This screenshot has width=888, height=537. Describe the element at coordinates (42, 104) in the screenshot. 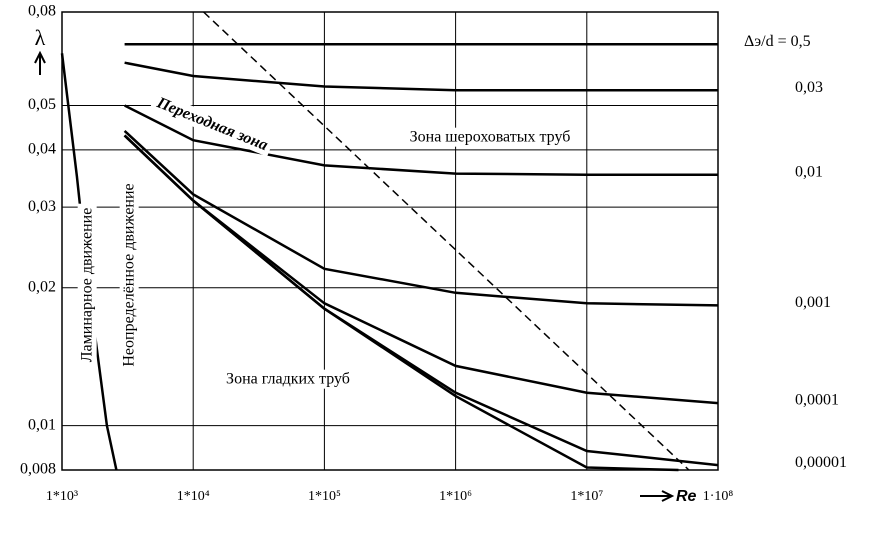

I see `y-tick-label: 0,05` at that location.